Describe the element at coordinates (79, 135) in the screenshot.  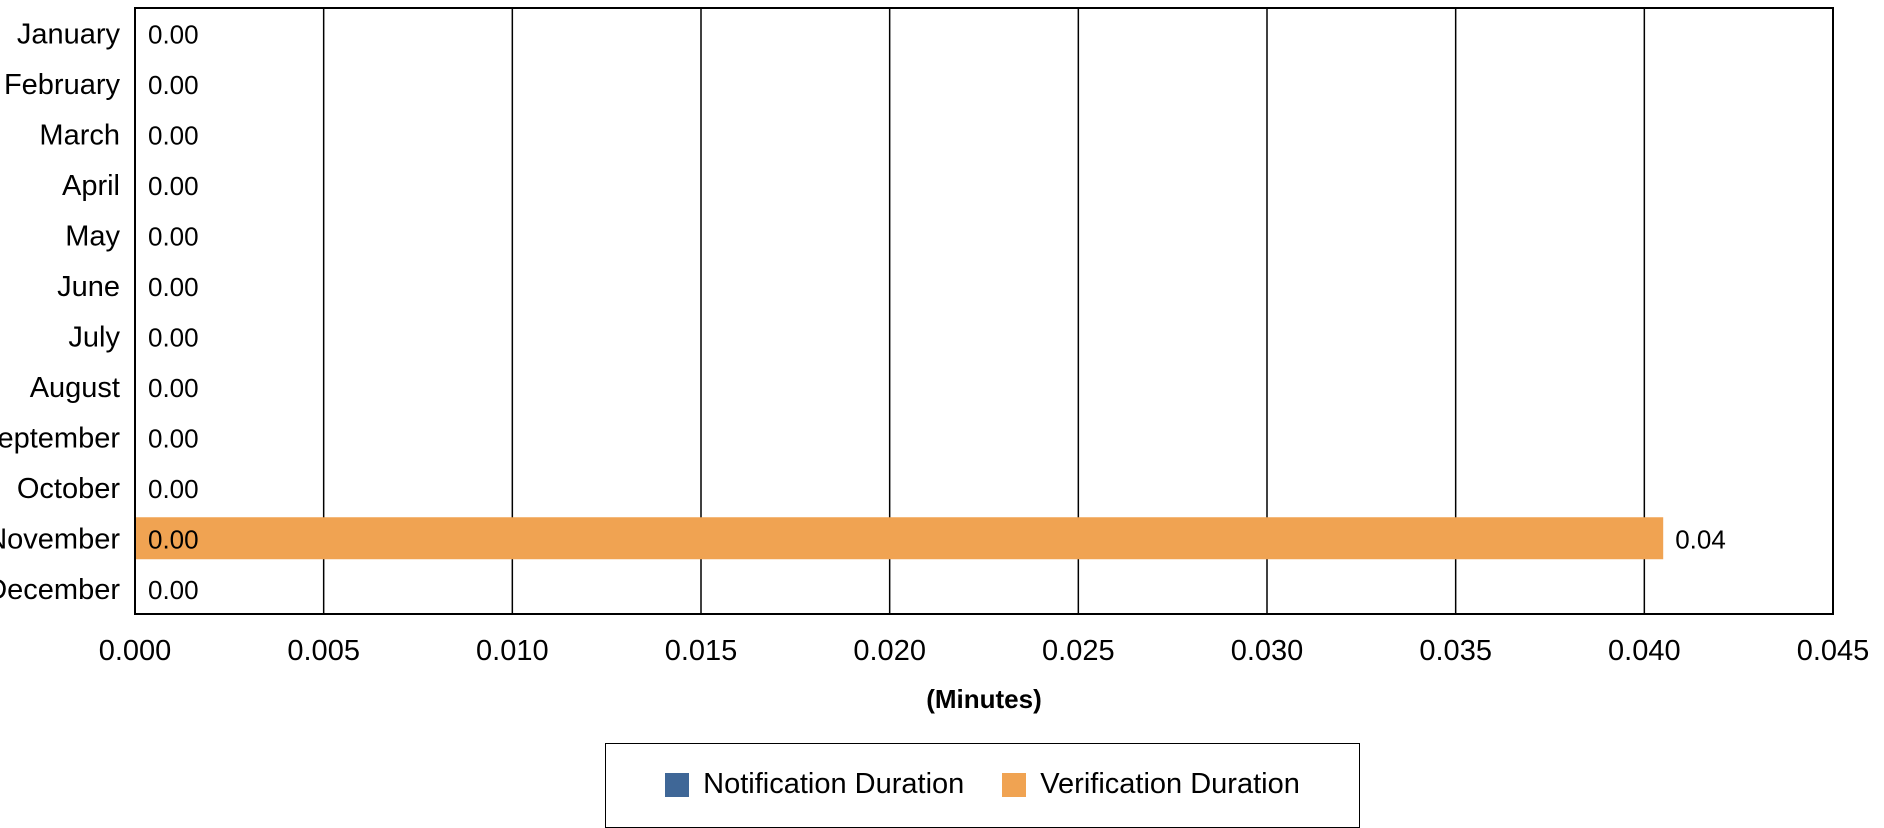
I see `y-tick-label: March` at that location.